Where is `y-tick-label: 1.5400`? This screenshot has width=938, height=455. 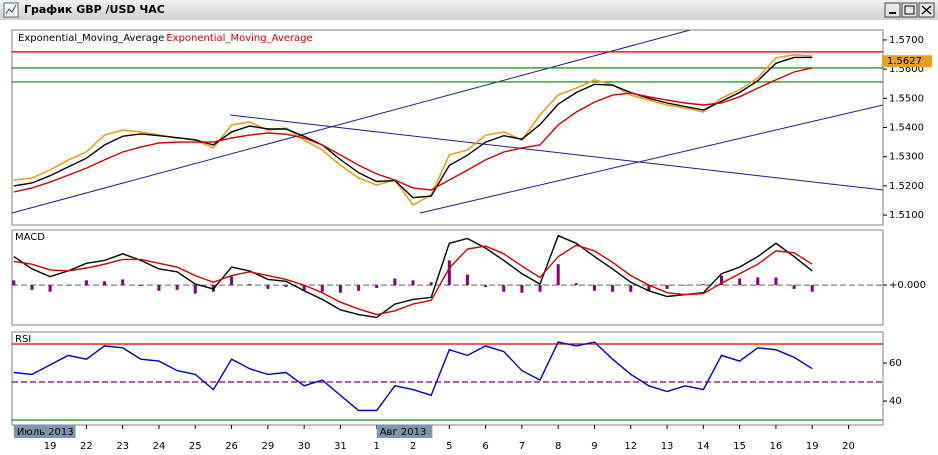
y-tick-label: 1.5400 is located at coordinates (906, 128).